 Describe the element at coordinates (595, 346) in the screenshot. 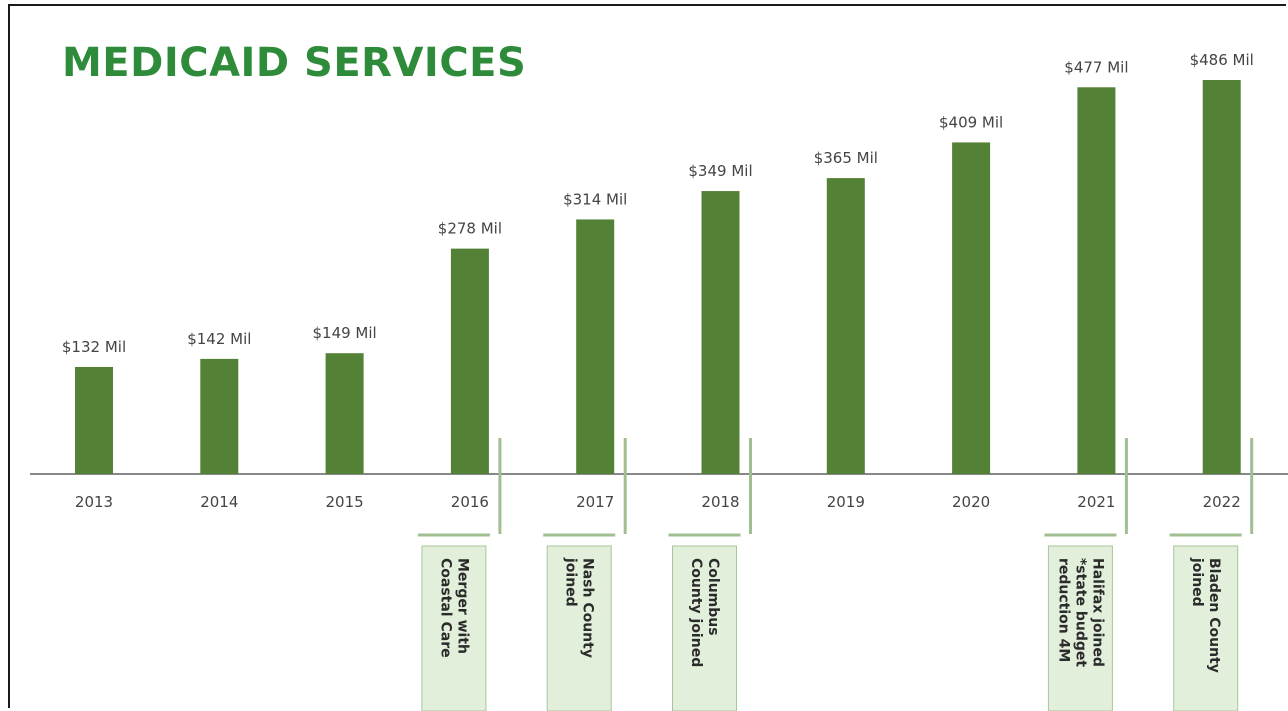

I see `bar-2017` at that location.